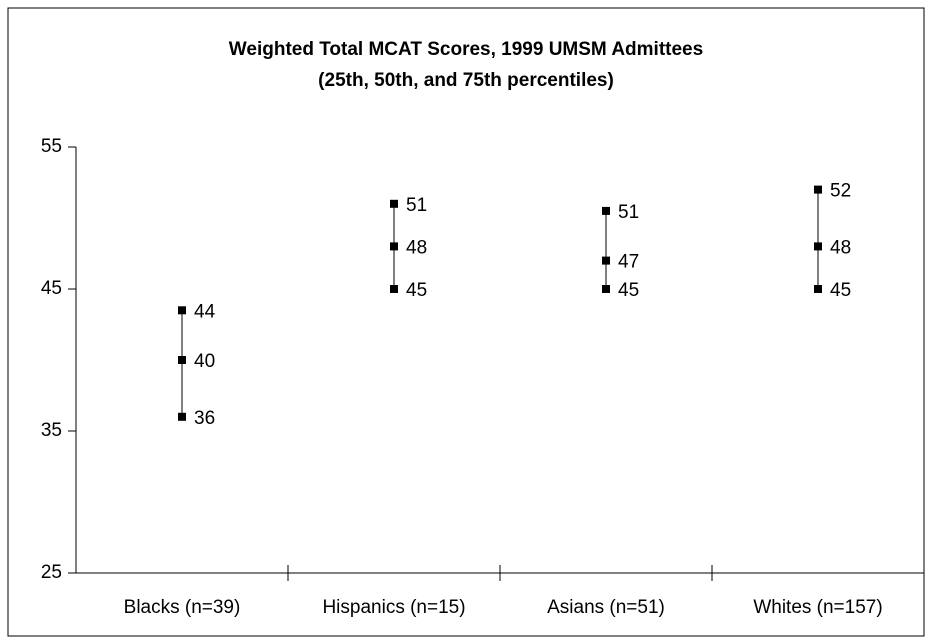 The height and width of the screenshot is (644, 932). Describe the element at coordinates (606, 607) in the screenshot. I see `x-tick-label: Asians (n=51)` at that location.